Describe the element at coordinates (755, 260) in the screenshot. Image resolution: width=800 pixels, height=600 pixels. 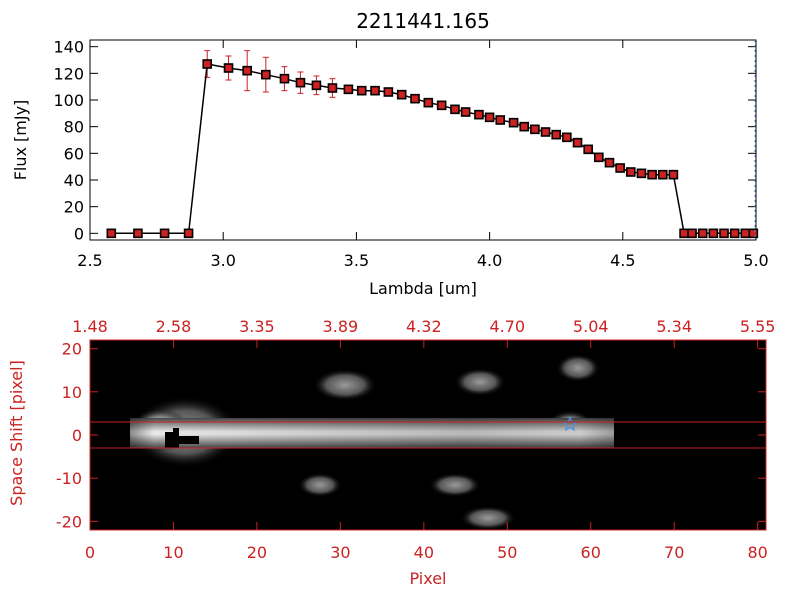
I see `x-tick-label: 5.0` at that location.